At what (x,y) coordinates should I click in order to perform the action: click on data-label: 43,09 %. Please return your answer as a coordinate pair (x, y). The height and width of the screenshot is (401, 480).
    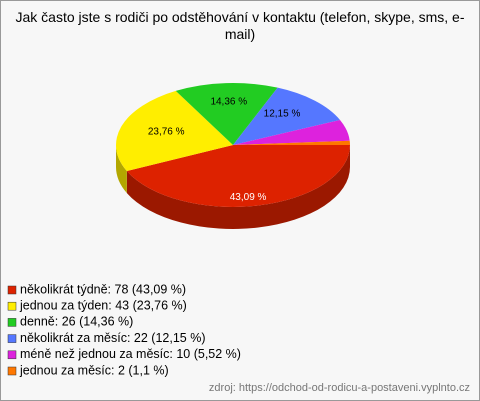
    Looking at the image, I should click on (248, 197).